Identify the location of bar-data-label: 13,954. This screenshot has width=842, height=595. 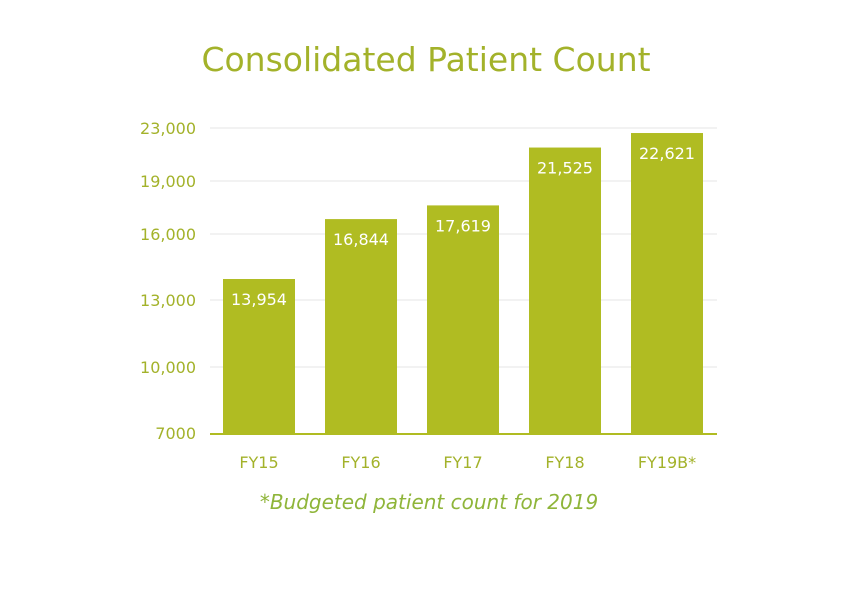
(259, 299).